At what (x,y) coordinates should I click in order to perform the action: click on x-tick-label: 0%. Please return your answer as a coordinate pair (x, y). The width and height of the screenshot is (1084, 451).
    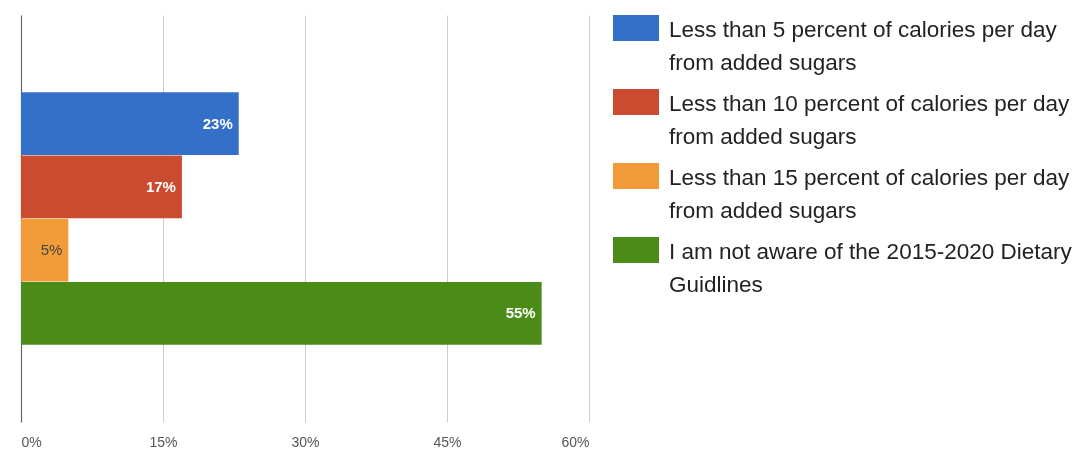
    Looking at the image, I should click on (31, 441).